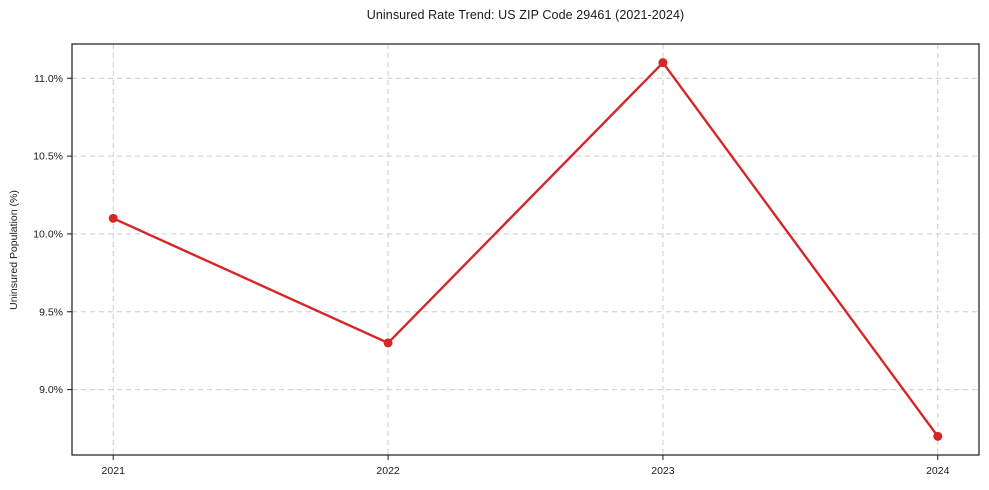  What do you see at coordinates (51, 312) in the screenshot?
I see `y-tick-label: 9.5%` at bounding box center [51, 312].